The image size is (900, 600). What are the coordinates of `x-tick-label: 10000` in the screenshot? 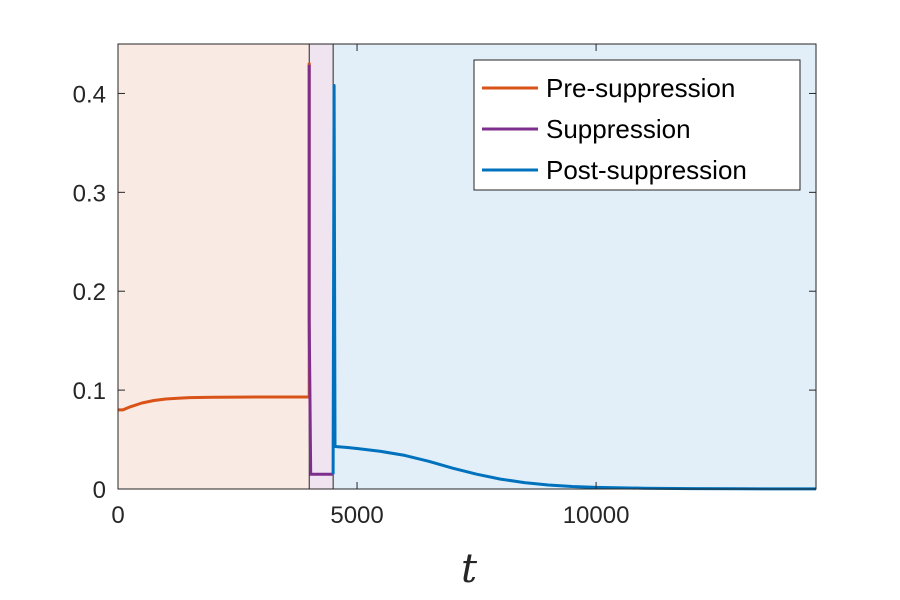 It's located at (596, 515).